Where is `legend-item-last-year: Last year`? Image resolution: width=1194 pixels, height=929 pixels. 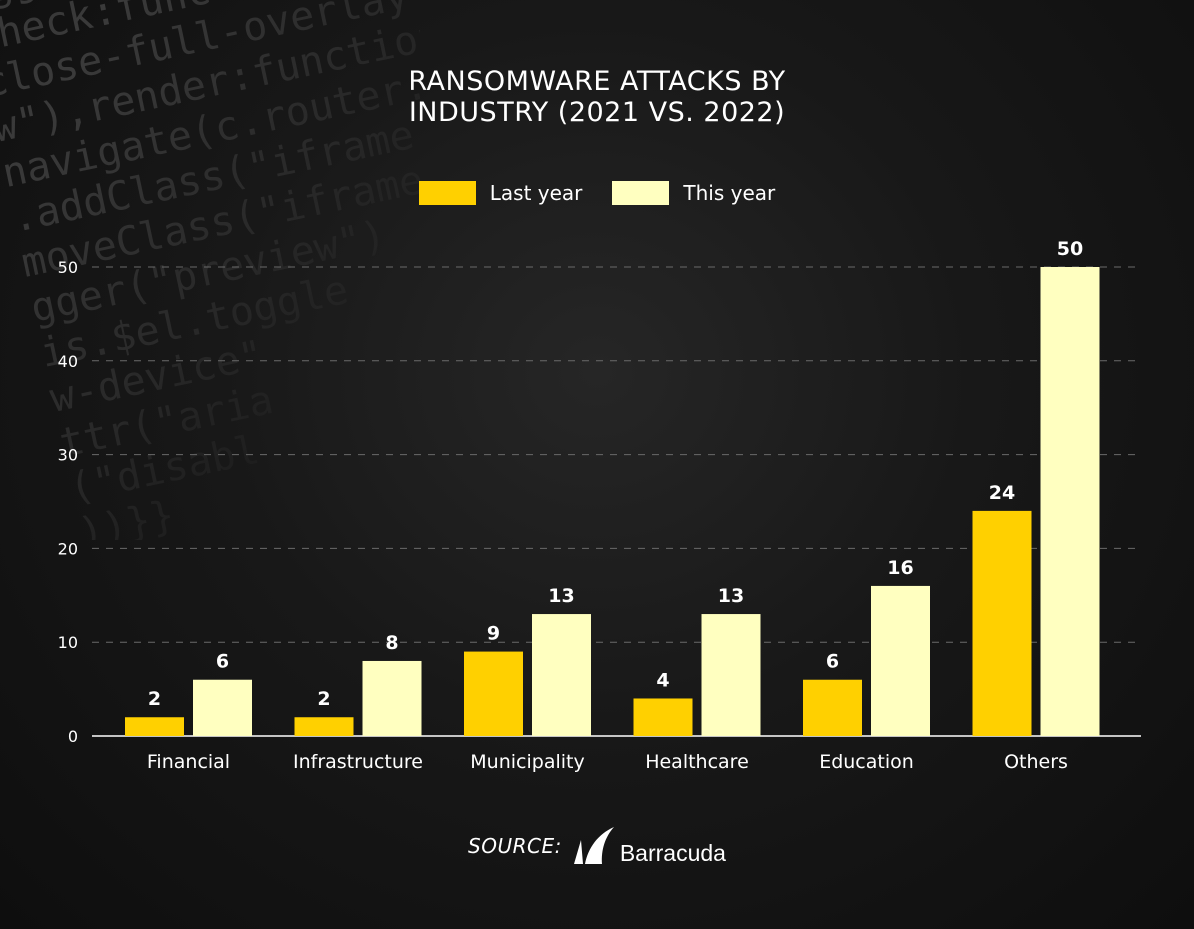
legend-item-last-year: Last year is located at coordinates (500, 193).